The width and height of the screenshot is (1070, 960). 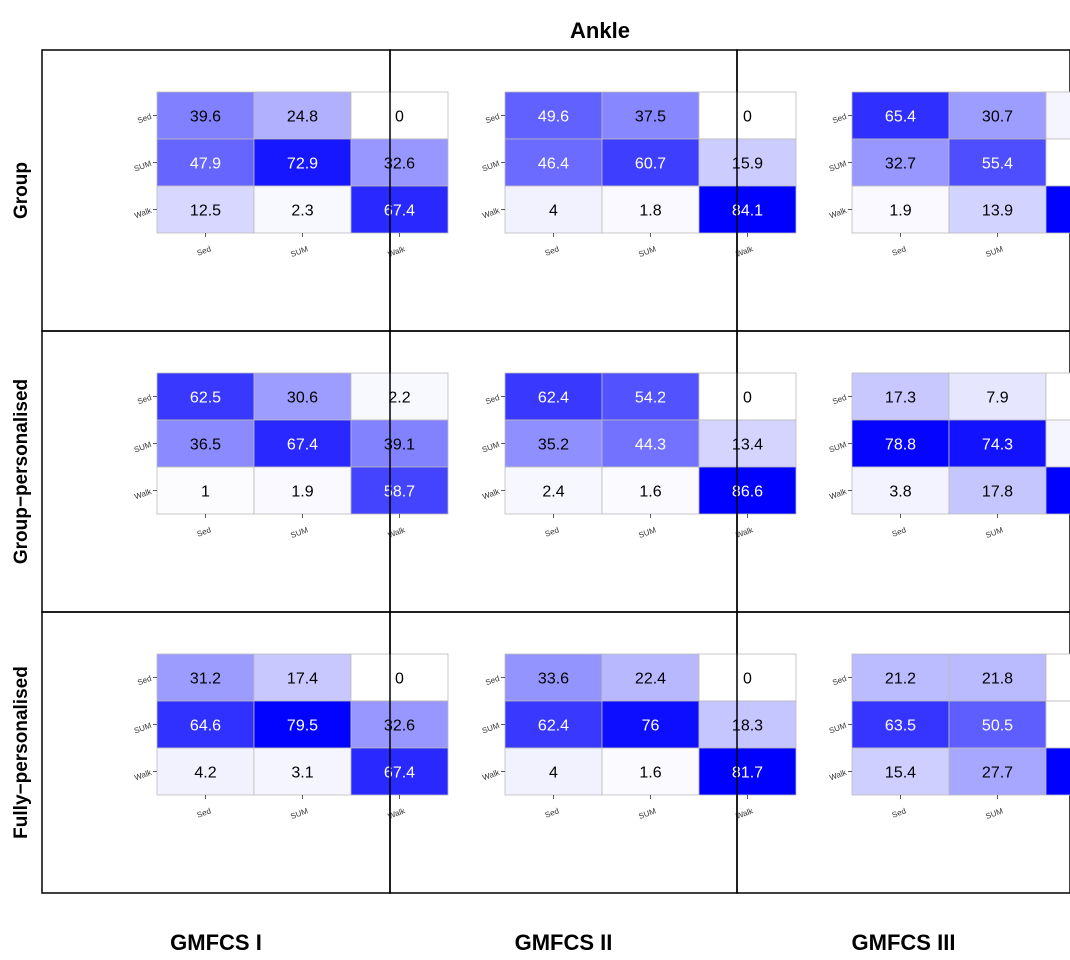 I want to click on cell-value-label: 33.6, so click(x=553, y=679).